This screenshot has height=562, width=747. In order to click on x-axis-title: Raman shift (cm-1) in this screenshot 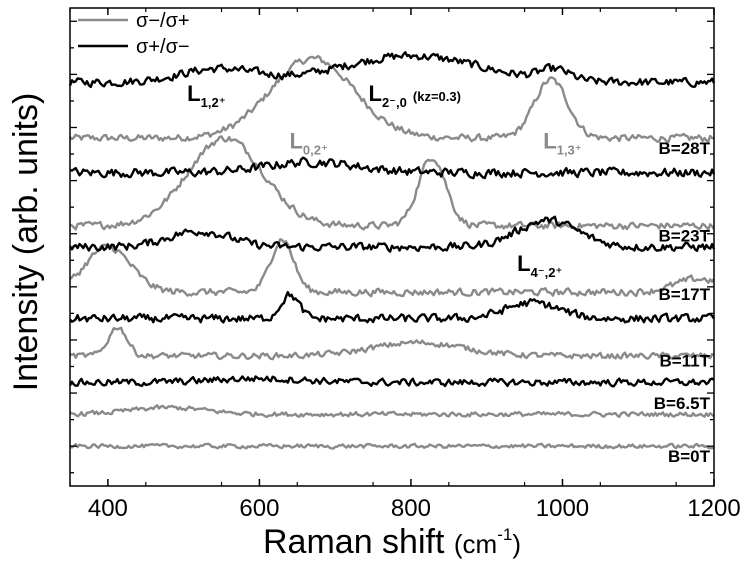, I will do `click(392, 542)`.